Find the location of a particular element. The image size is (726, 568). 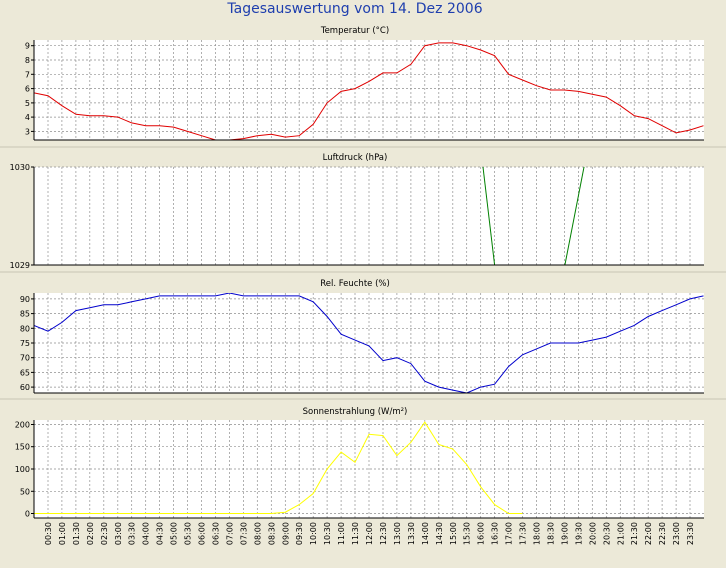

panel-title: Temperatur (°C) is located at coordinates (354, 31).